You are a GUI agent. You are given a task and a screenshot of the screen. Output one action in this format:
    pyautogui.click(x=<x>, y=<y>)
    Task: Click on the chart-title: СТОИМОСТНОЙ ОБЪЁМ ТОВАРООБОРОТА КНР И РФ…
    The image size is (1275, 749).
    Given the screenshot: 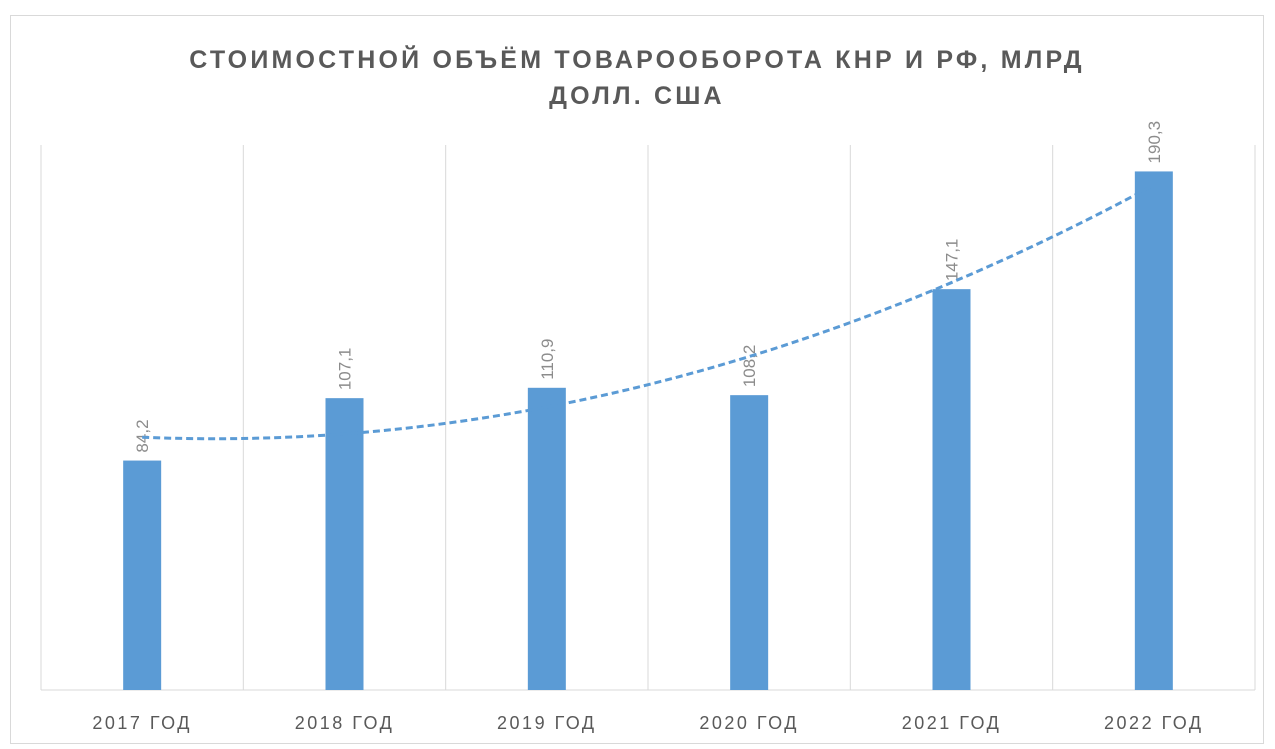 What is the action you would take?
    pyautogui.click(x=637, y=78)
    